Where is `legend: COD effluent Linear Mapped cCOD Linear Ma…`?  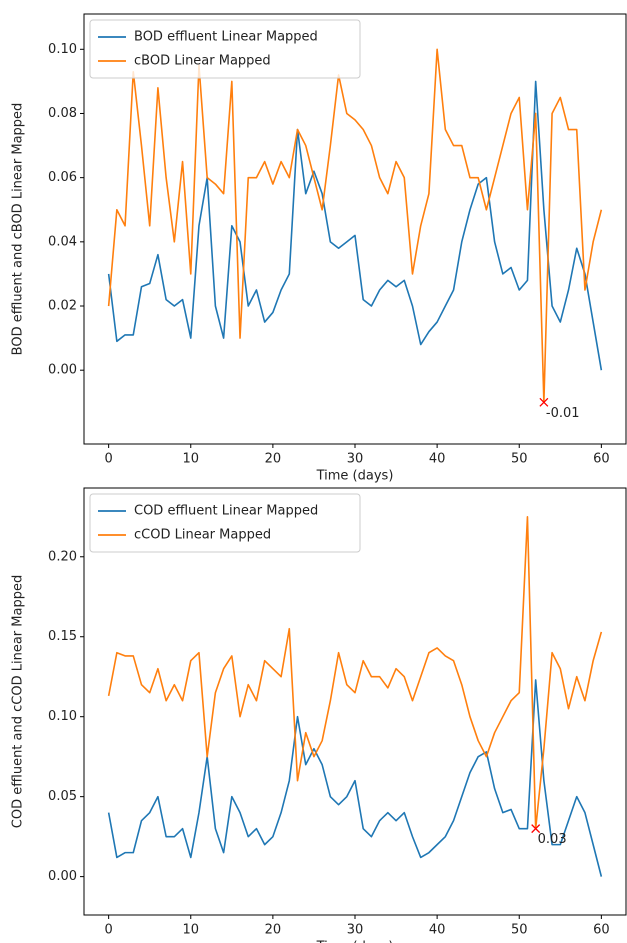 legend: COD effluent Linear Mapped cCOD Linear Ma… is located at coordinates (225, 523).